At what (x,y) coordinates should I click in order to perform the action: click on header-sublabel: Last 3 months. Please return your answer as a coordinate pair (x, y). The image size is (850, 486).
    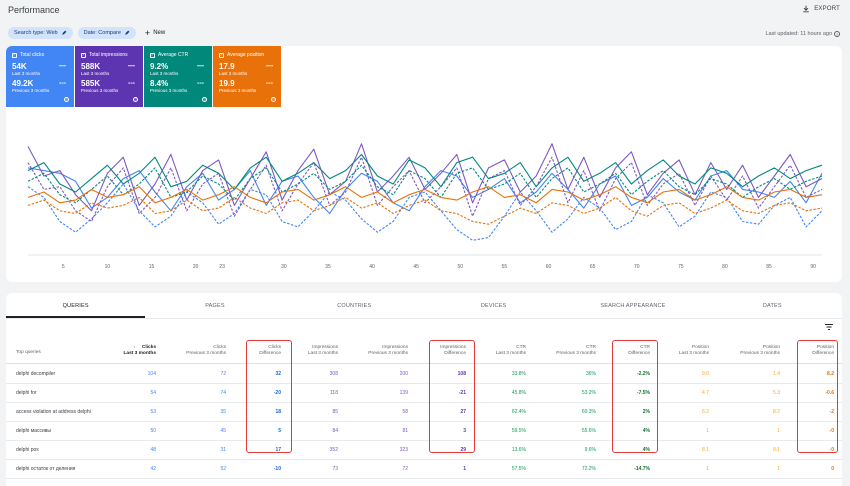
    Looking at the image, I should click on (322, 353).